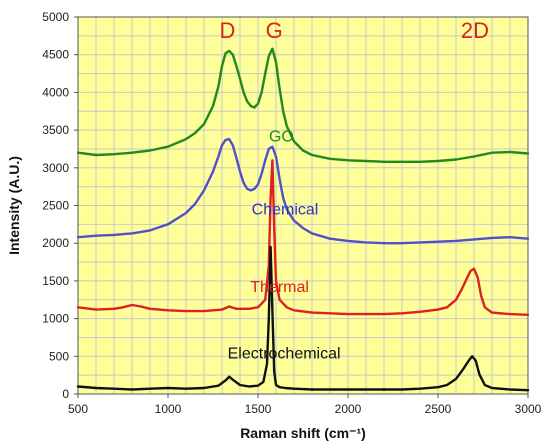 The height and width of the screenshot is (448, 547). Describe the element at coordinates (438, 409) in the screenshot. I see `x-tick-label: 2500` at that location.